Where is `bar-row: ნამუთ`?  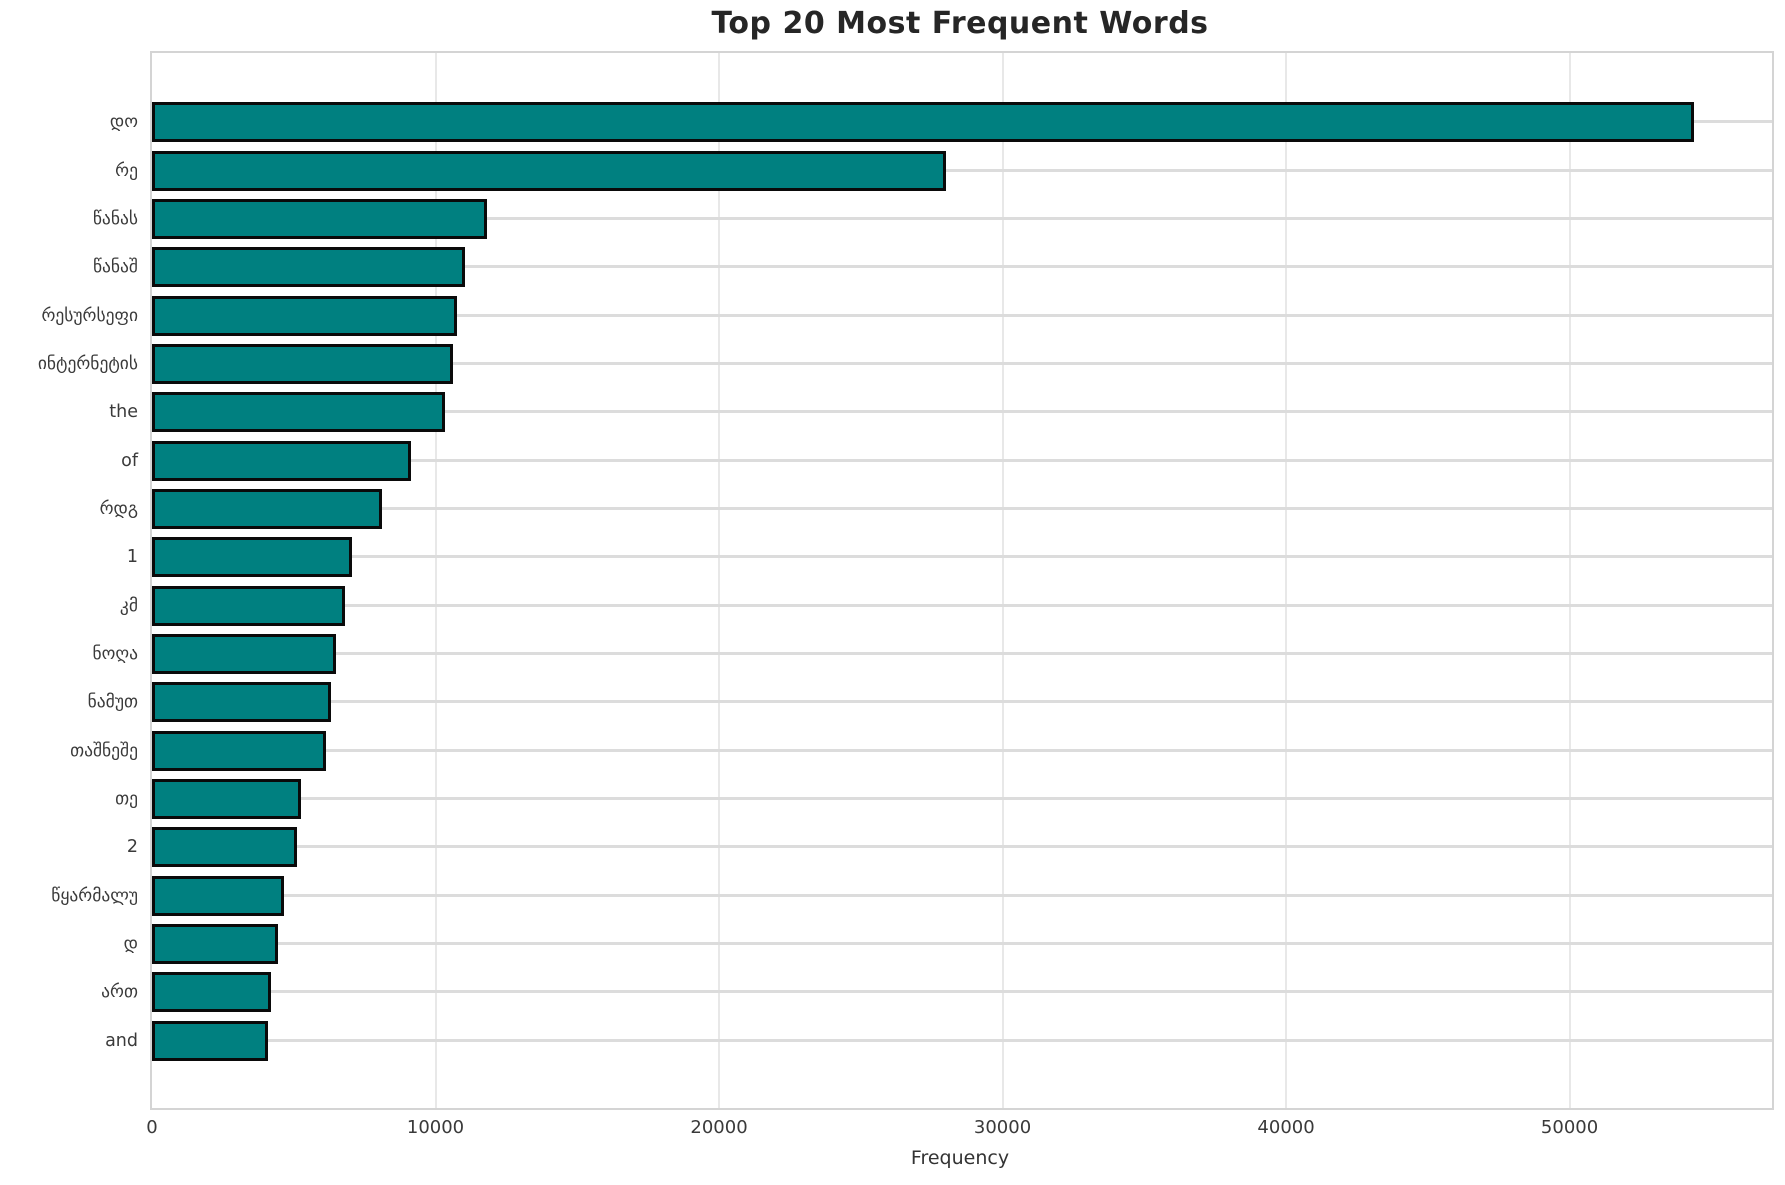 bar-row: ნამუთ is located at coordinates (930, 702).